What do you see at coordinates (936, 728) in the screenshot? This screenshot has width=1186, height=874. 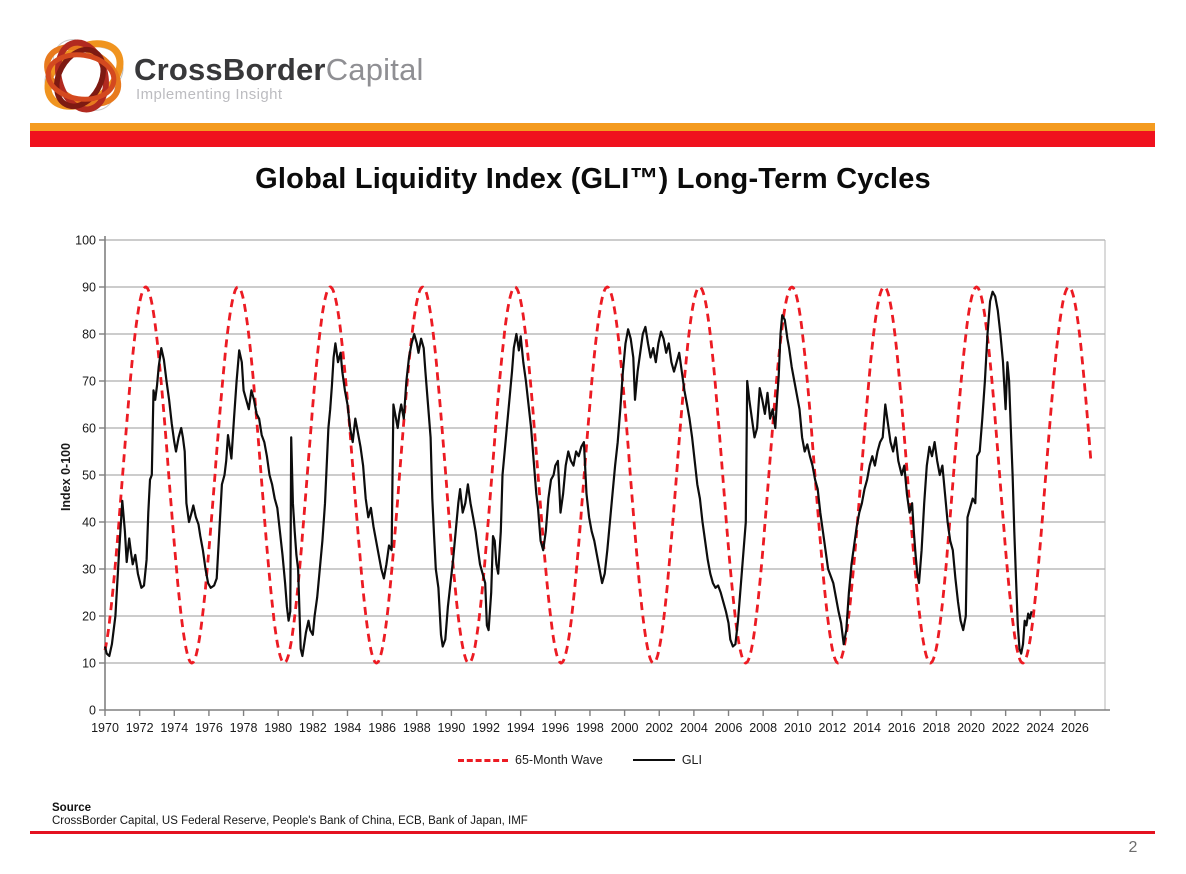 I see `x-tick-label: 2018` at bounding box center [936, 728].